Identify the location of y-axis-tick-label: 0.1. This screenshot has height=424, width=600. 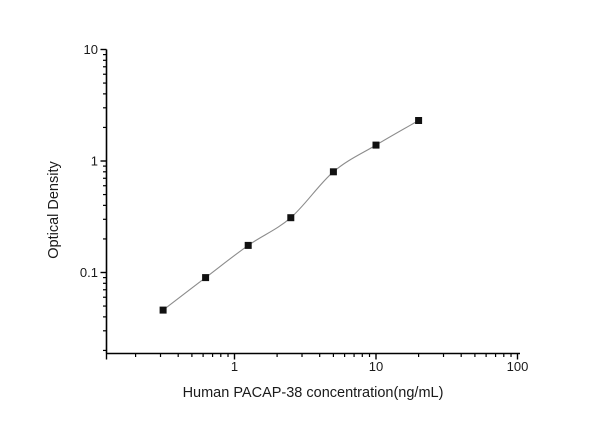
(89, 272).